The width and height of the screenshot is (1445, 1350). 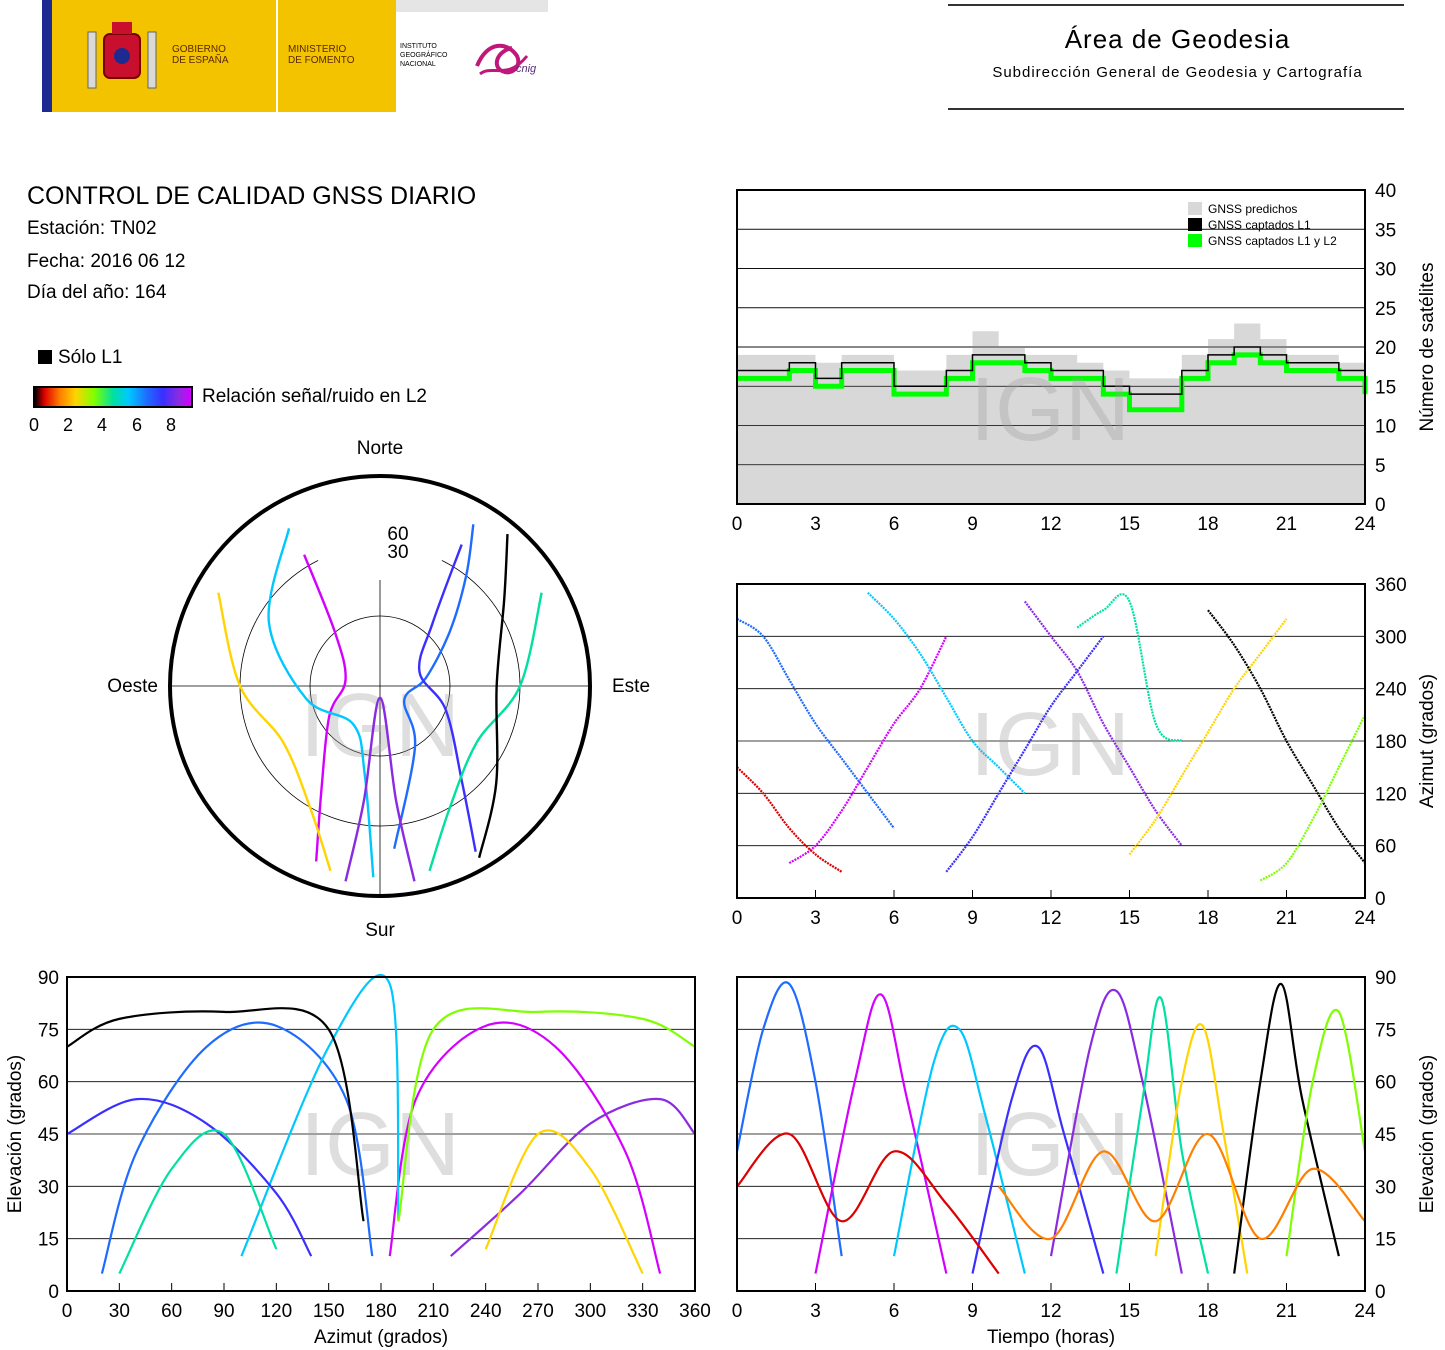 What do you see at coordinates (1385, 348) in the screenshot?
I see `y-tick-label: 20` at bounding box center [1385, 348].